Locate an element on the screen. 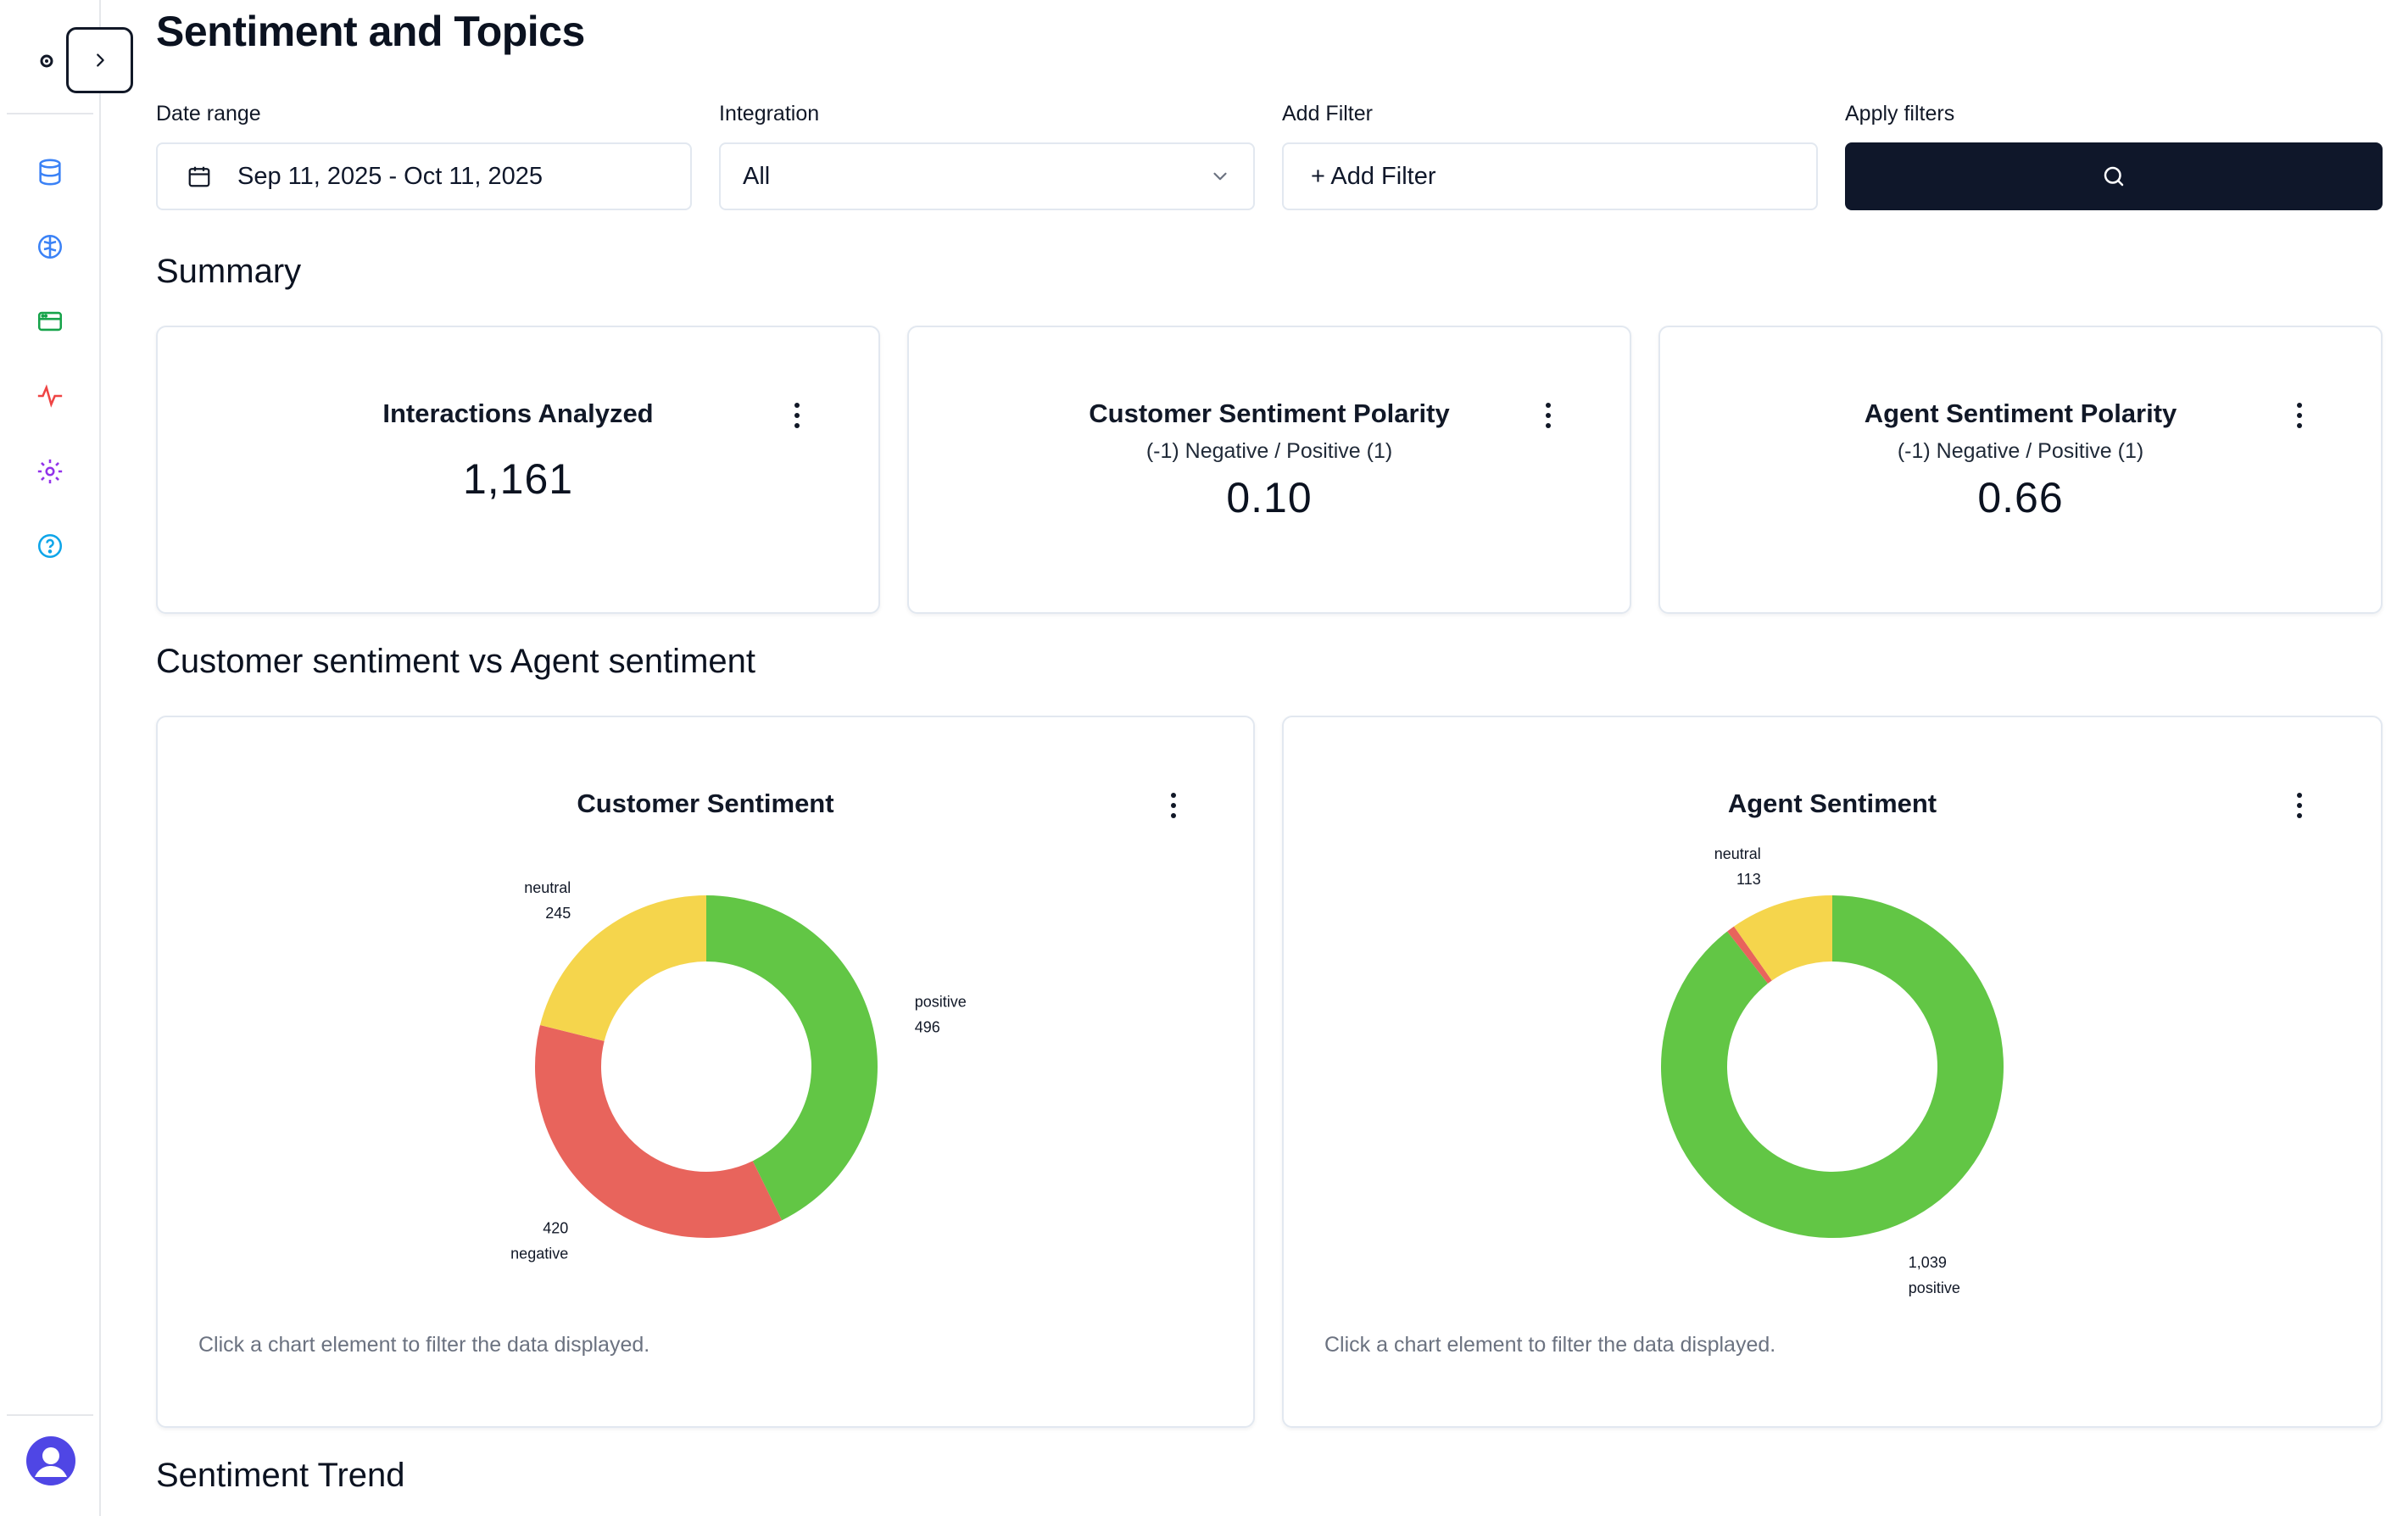 This screenshot has width=2408, height=1516. card-value: 0.10 is located at coordinates (1269, 497).